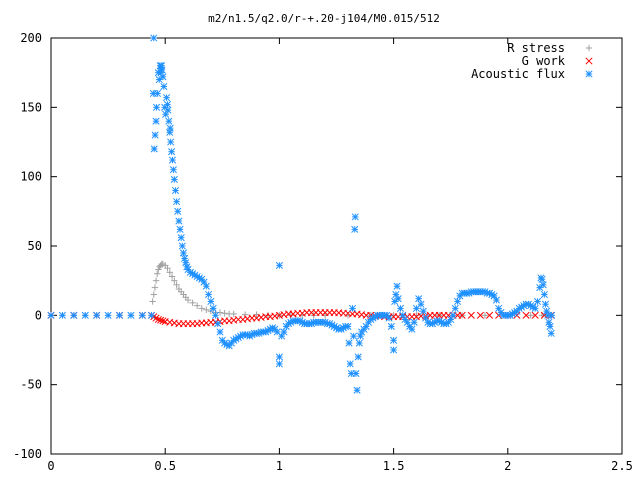 This screenshot has width=640, height=480. Describe the element at coordinates (394, 466) in the screenshot. I see `x-tick-label: 1.5` at that location.